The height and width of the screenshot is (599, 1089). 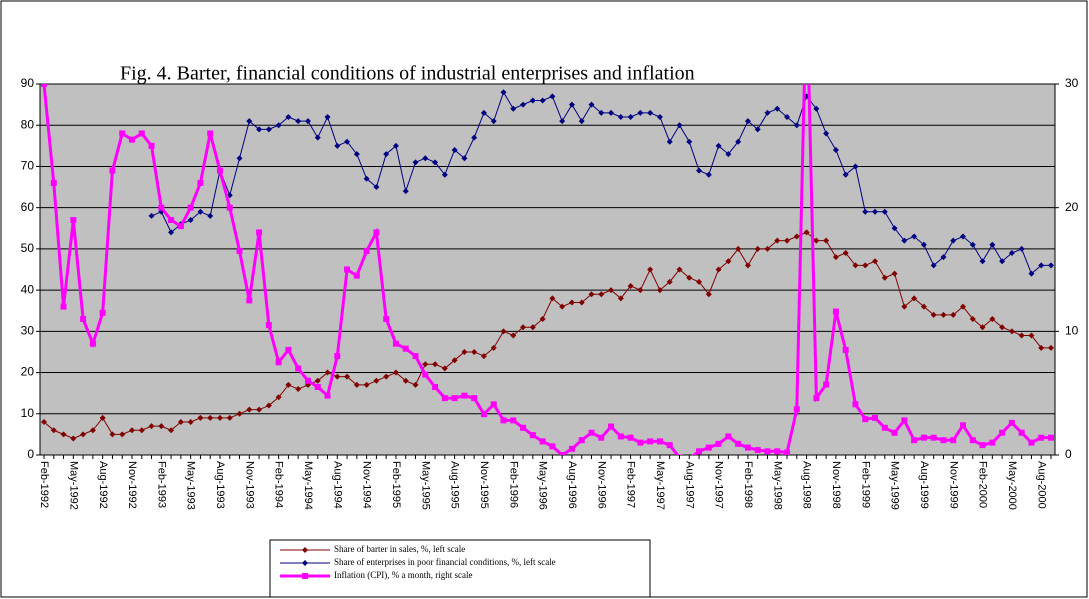 What do you see at coordinates (1072, 331) in the screenshot?
I see `y2-tick-label: 10` at bounding box center [1072, 331].